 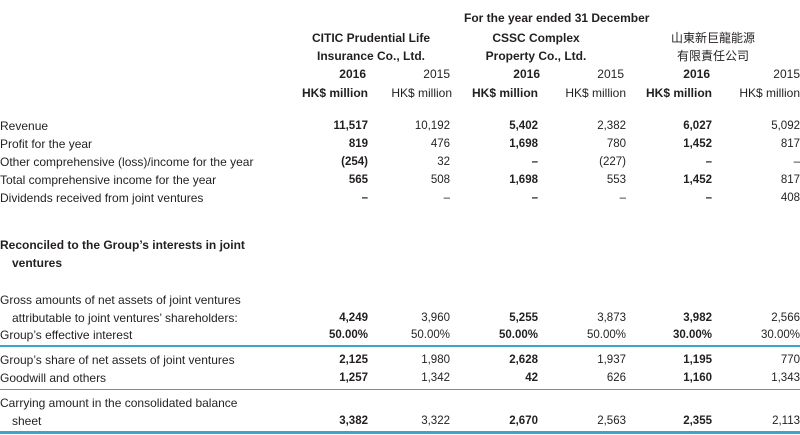 I want to click on year-2016-col5: 2016, so click(x=696, y=74).